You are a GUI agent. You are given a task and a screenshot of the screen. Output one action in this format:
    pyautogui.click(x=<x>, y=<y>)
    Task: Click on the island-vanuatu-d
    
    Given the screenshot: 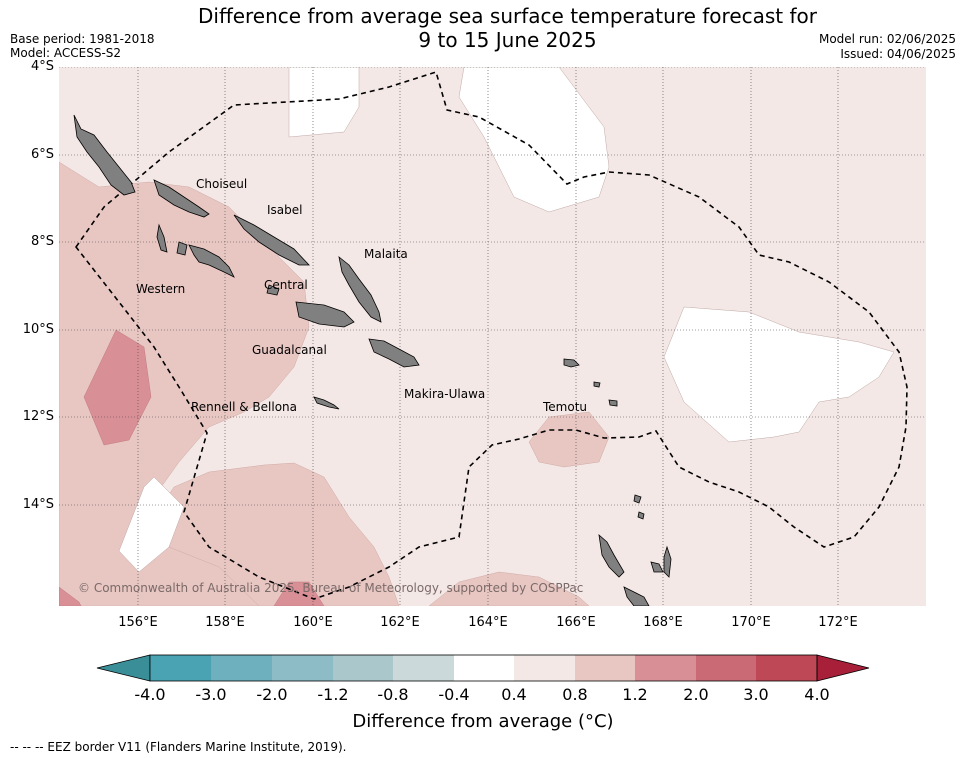 What is the action you would take?
    pyautogui.click(x=667, y=561)
    